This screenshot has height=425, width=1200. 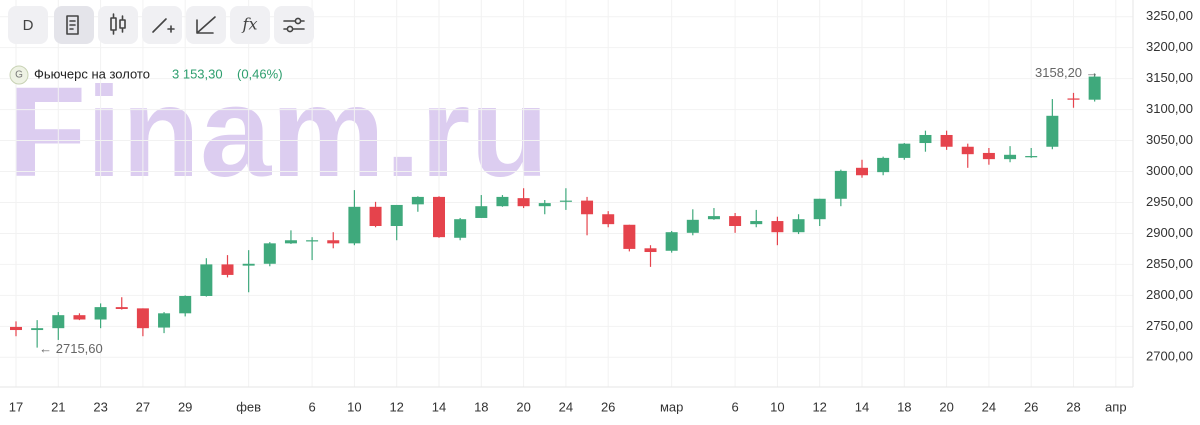 What do you see at coordinates (100, 406) in the screenshot?
I see `x-tick-label: 23` at bounding box center [100, 406].